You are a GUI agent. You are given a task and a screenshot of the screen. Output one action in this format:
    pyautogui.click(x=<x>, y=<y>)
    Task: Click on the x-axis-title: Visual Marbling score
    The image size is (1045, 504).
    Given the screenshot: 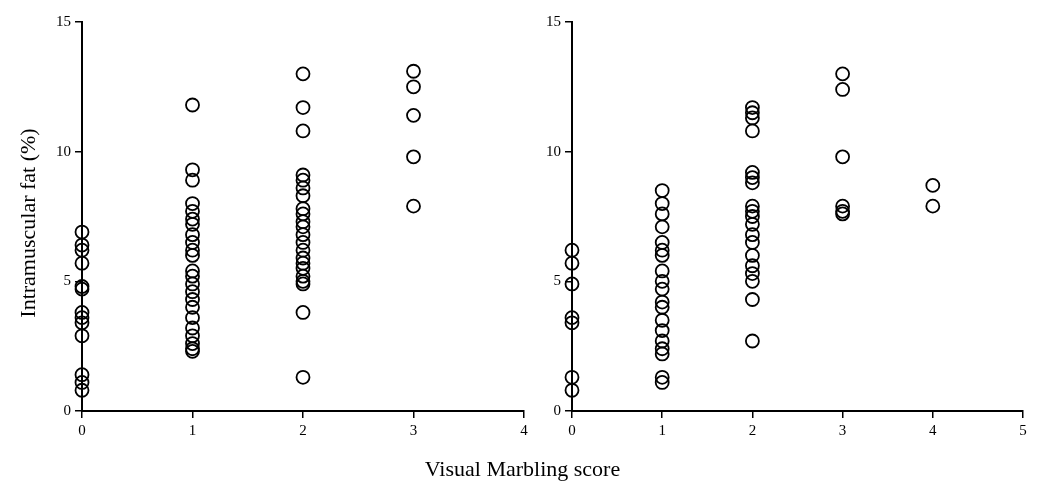 What is the action you would take?
    pyautogui.click(x=522, y=469)
    